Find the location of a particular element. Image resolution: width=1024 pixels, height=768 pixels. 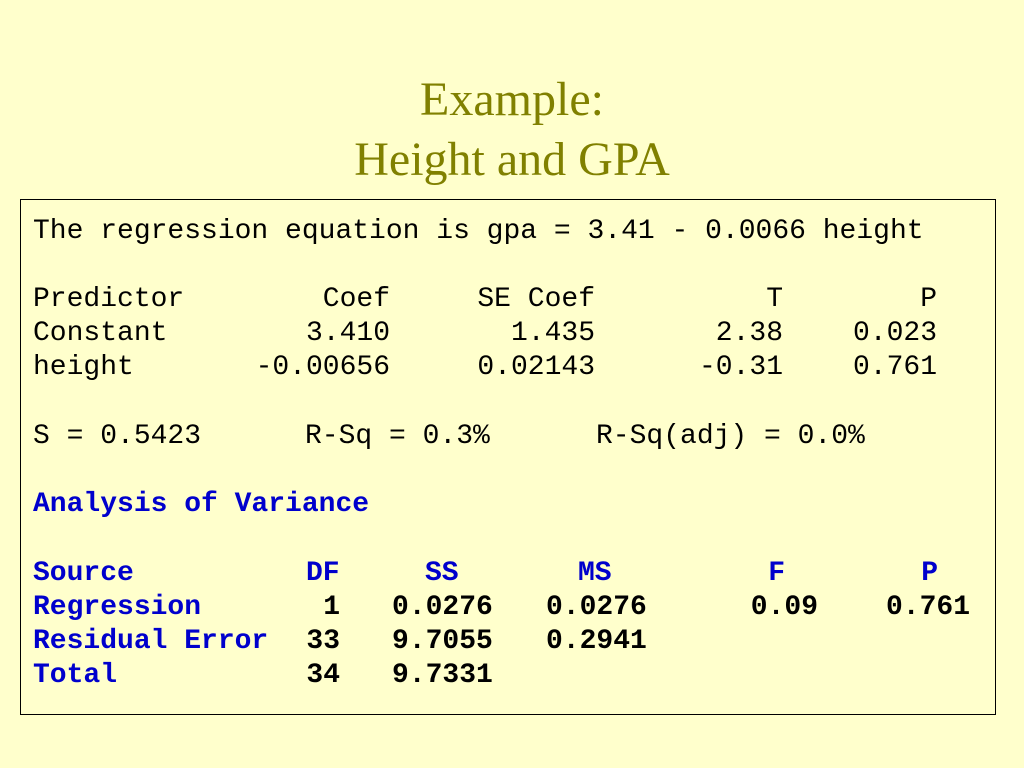

anova-row-ms: 0.0276 is located at coordinates (596, 607).